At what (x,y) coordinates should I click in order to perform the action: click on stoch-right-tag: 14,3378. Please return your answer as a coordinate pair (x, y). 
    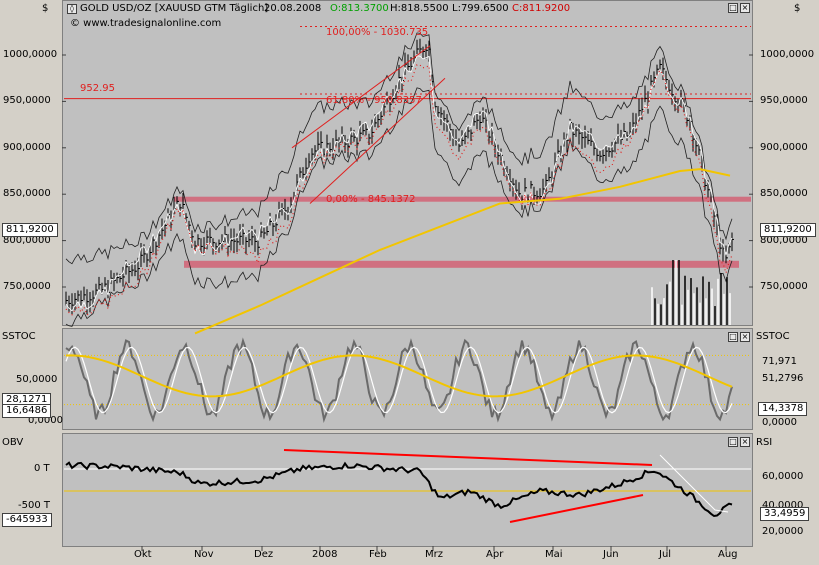
    Looking at the image, I should click on (783, 409).